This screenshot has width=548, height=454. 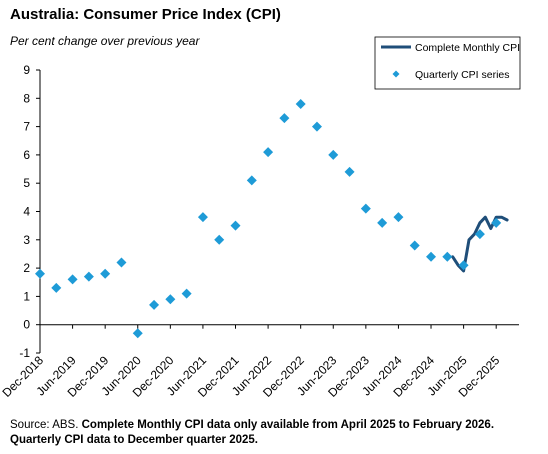 What do you see at coordinates (26, 70) in the screenshot?
I see `y-tick-label: 9` at bounding box center [26, 70].